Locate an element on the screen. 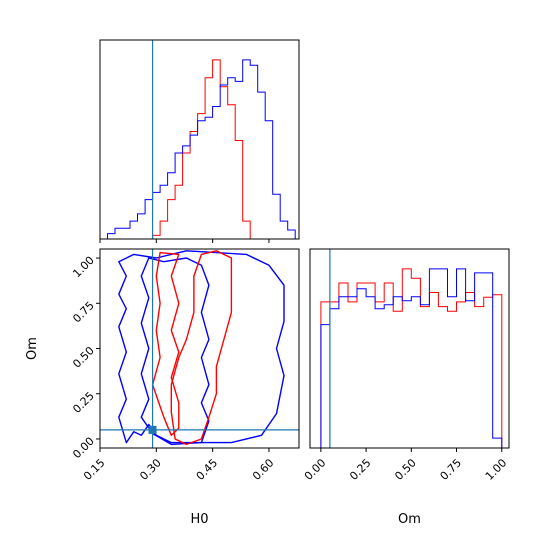 The width and height of the screenshot is (550, 550). x-axis-label-h0: H0 is located at coordinates (199, 519).